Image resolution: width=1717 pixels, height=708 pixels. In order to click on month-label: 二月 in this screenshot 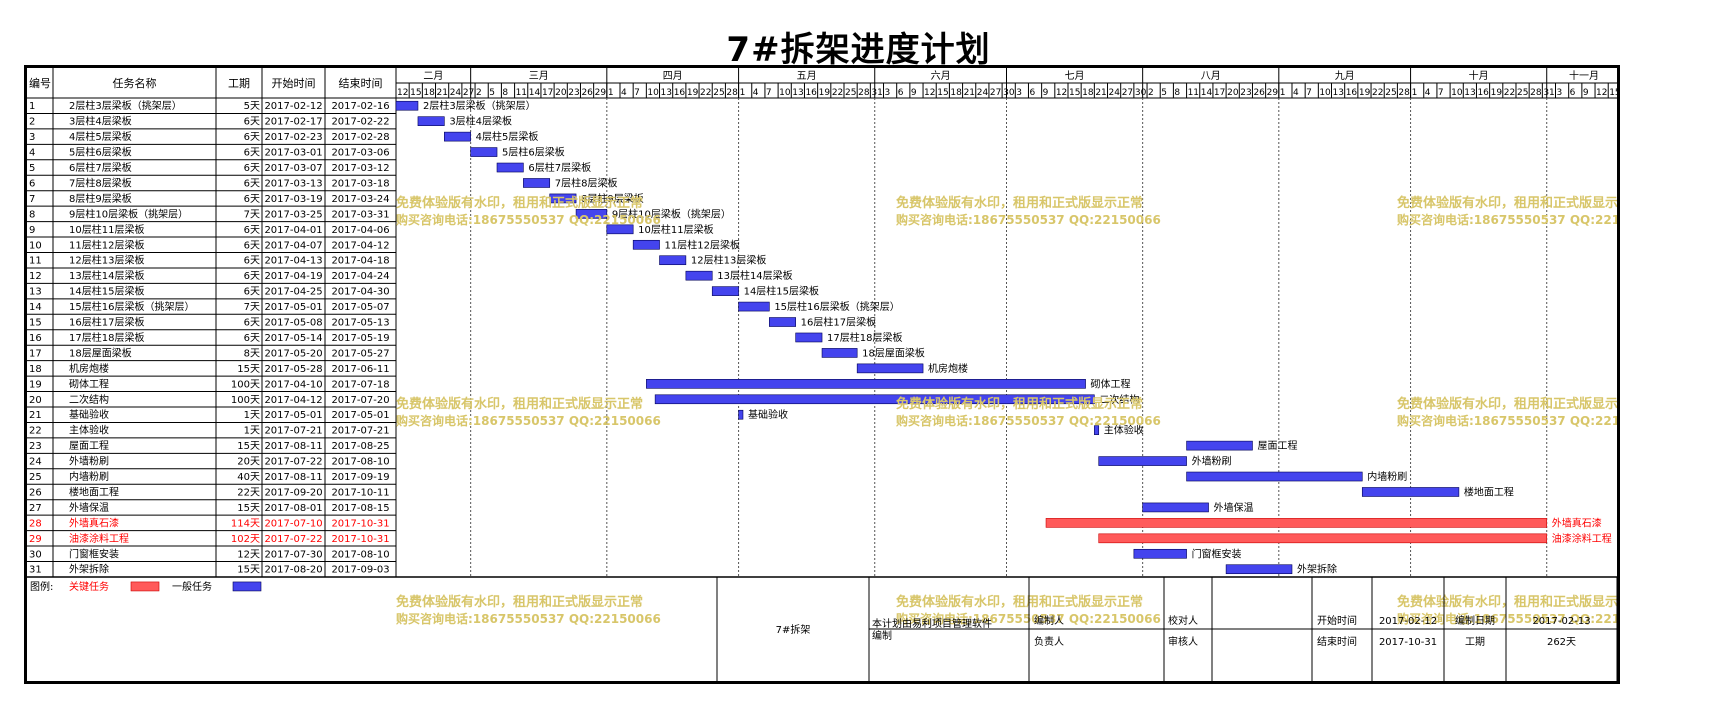, I will do `click(433, 76)`.